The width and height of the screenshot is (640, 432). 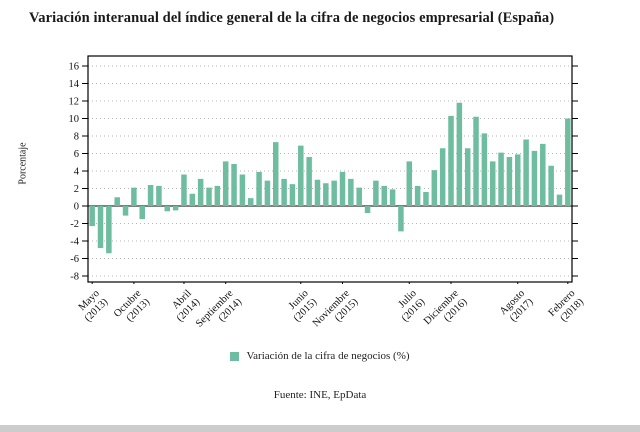 What do you see at coordinates (235, 356) in the screenshot?
I see `legend-swatch` at bounding box center [235, 356].